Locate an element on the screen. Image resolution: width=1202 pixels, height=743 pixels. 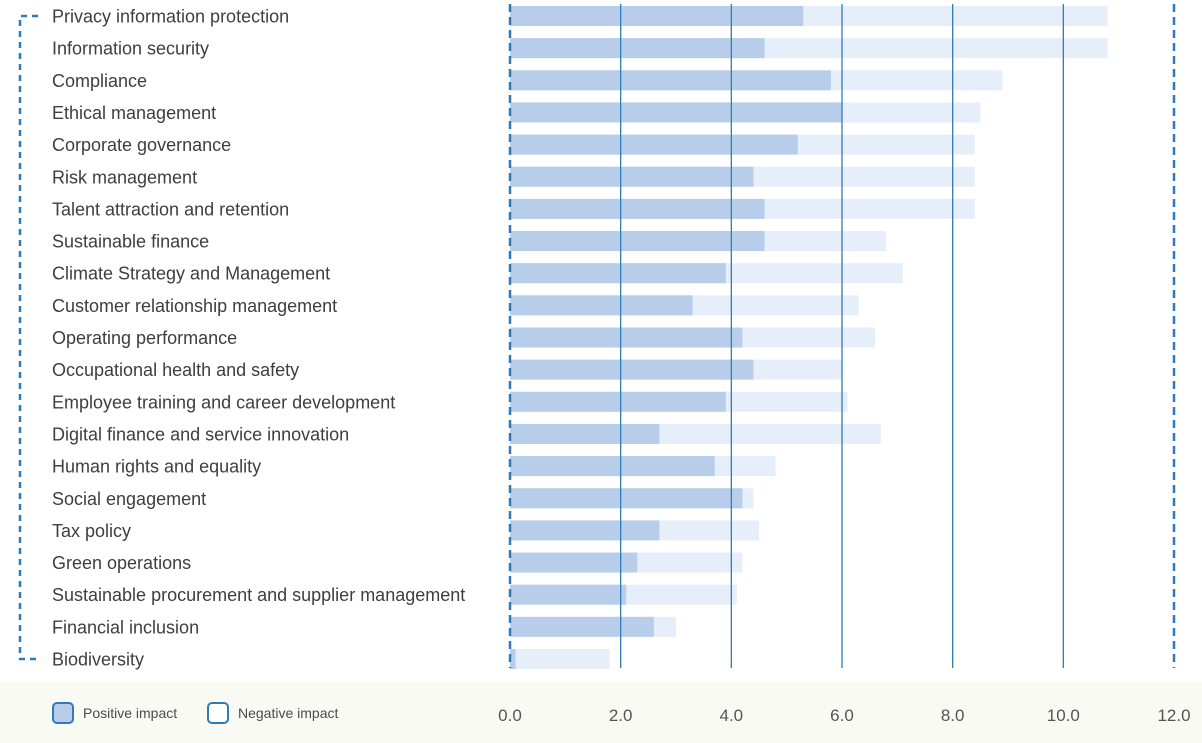
x-axis-ticks: 0.0 2.0 4.0 6.0 8.0 10.0 12.0 is located at coordinates (844, 715).